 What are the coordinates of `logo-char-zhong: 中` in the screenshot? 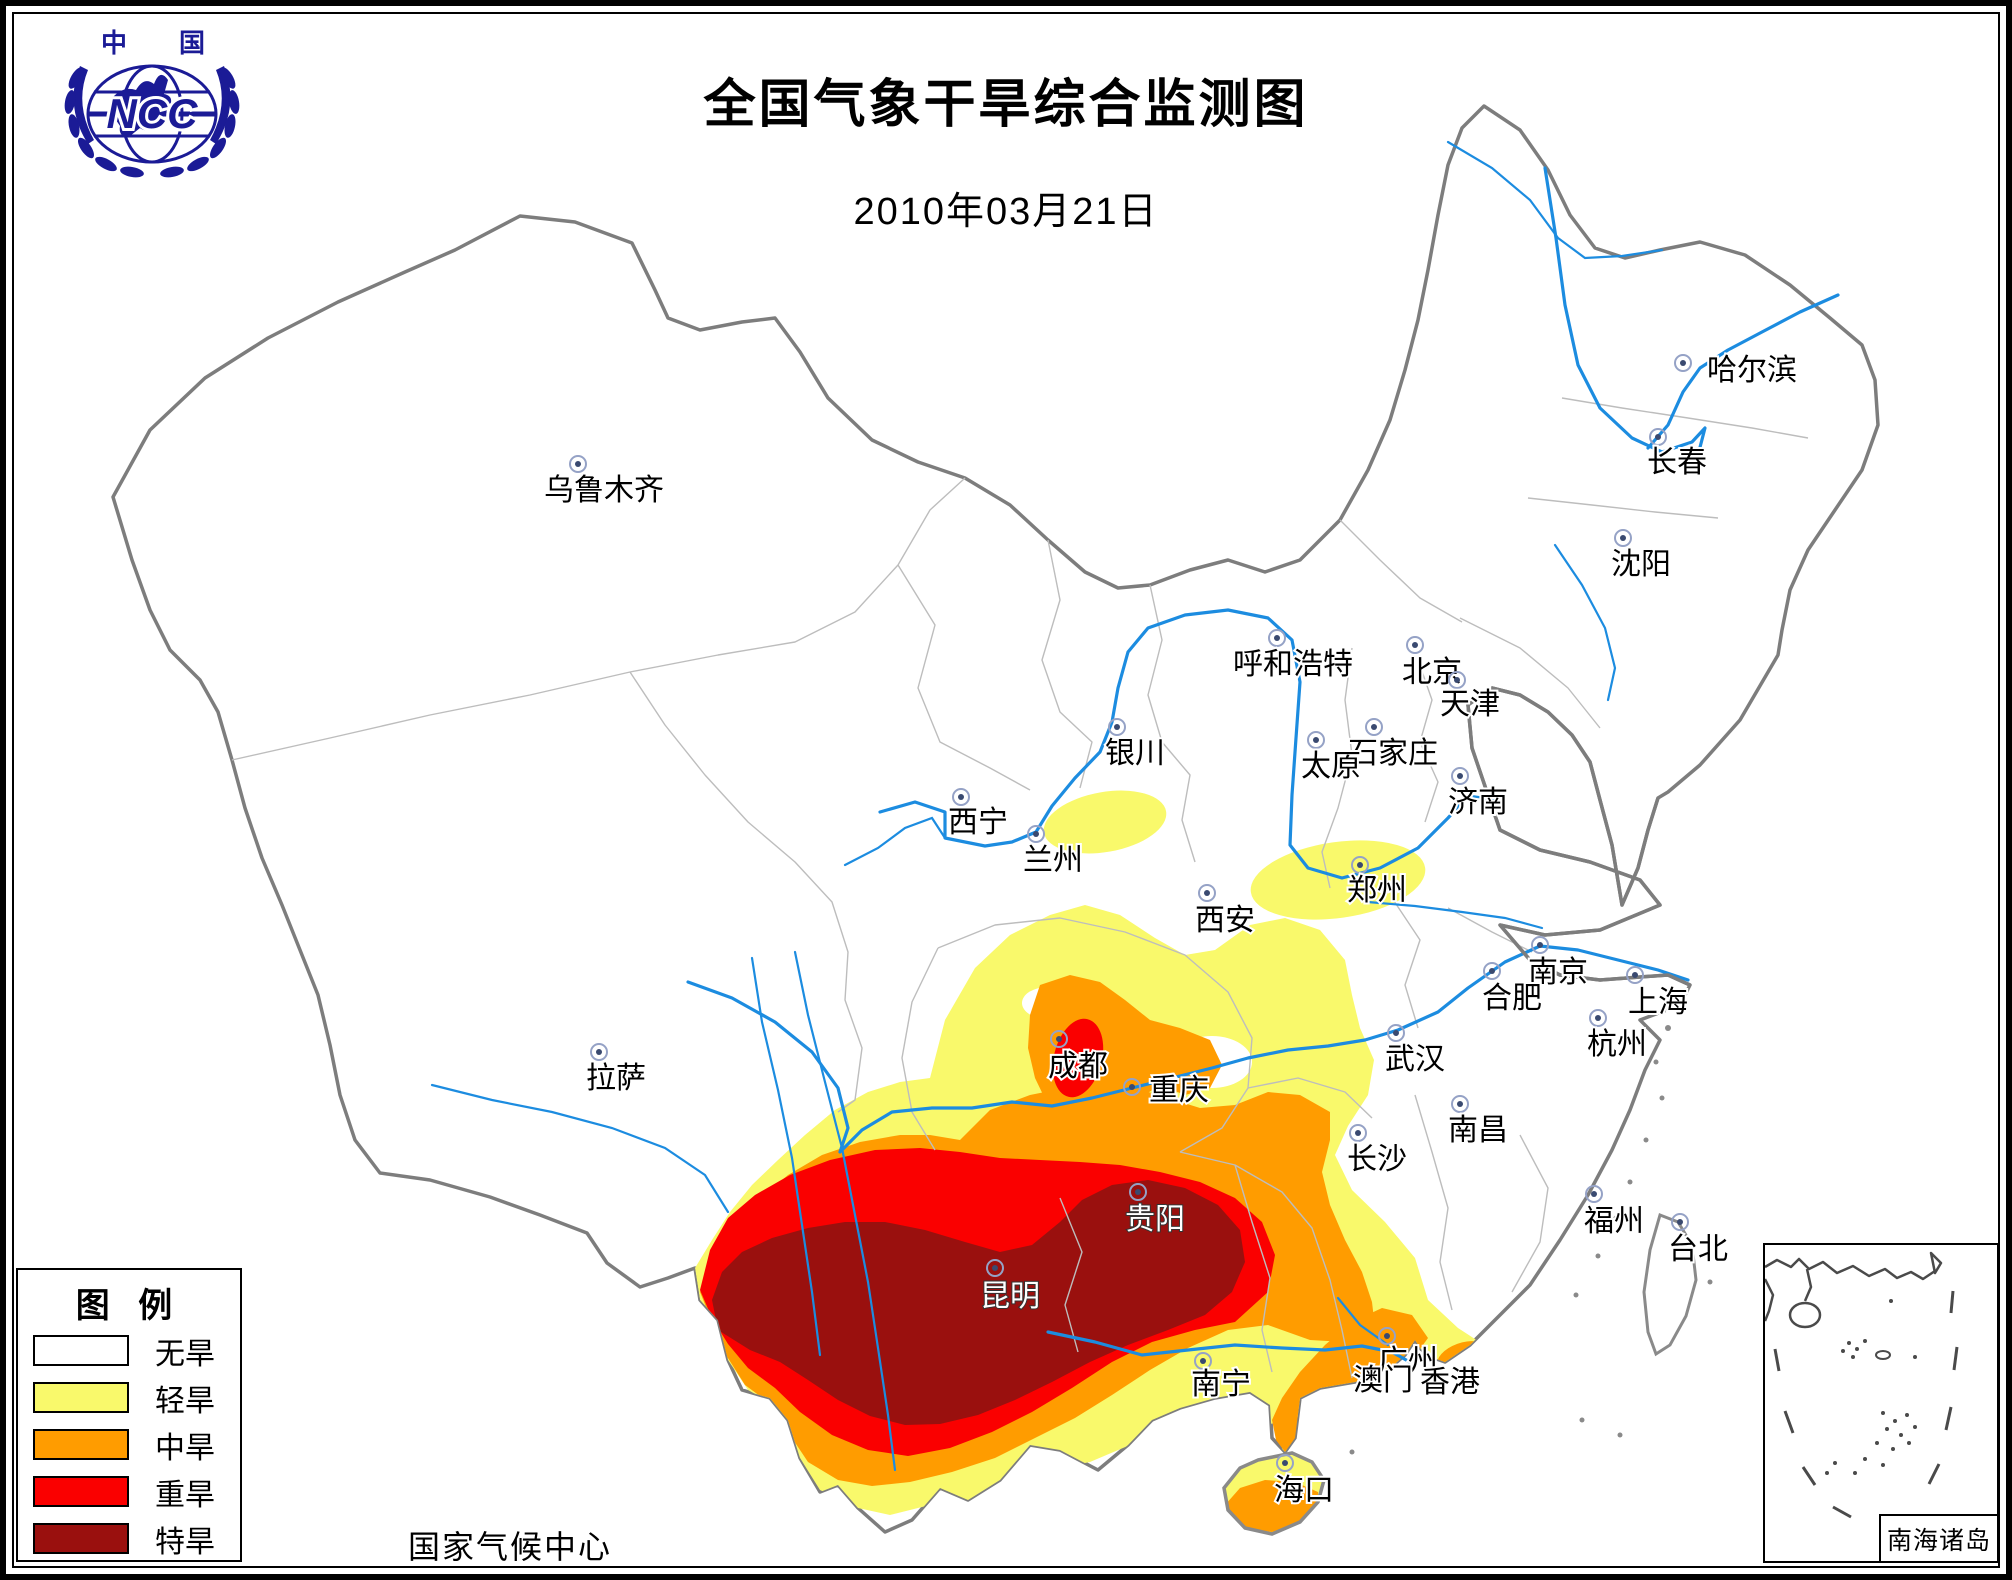 It's located at (114, 43).